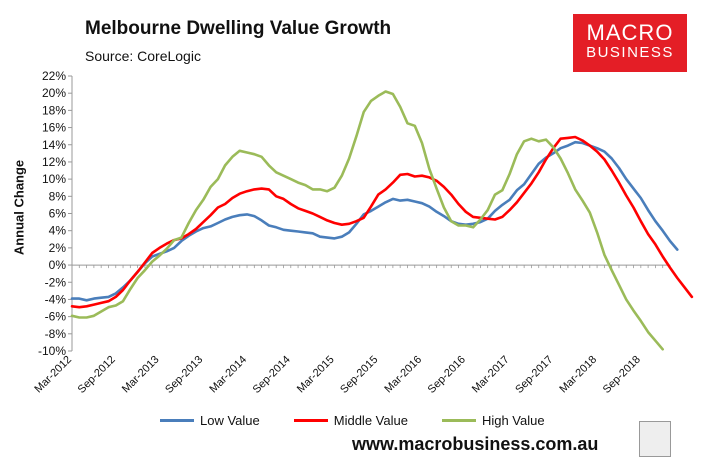 This screenshot has height=471, width=701. I want to click on y-tick-label: 6%, so click(58, 214).